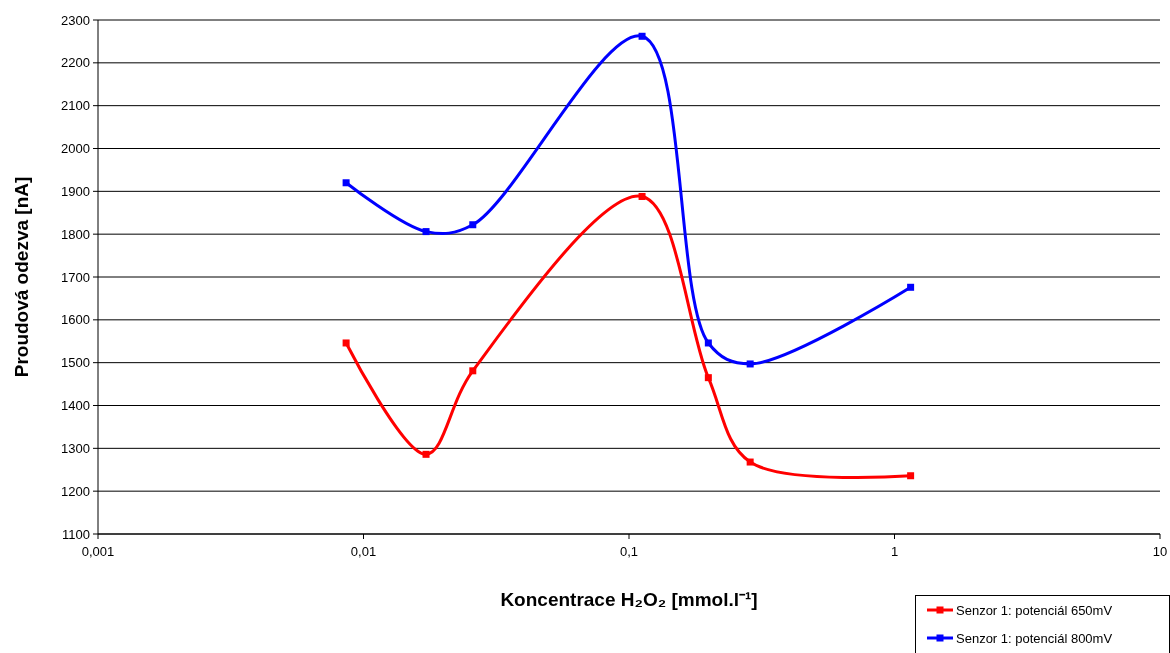  Describe the element at coordinates (98, 551) in the screenshot. I see `x-tick-label: 0,001` at that location.